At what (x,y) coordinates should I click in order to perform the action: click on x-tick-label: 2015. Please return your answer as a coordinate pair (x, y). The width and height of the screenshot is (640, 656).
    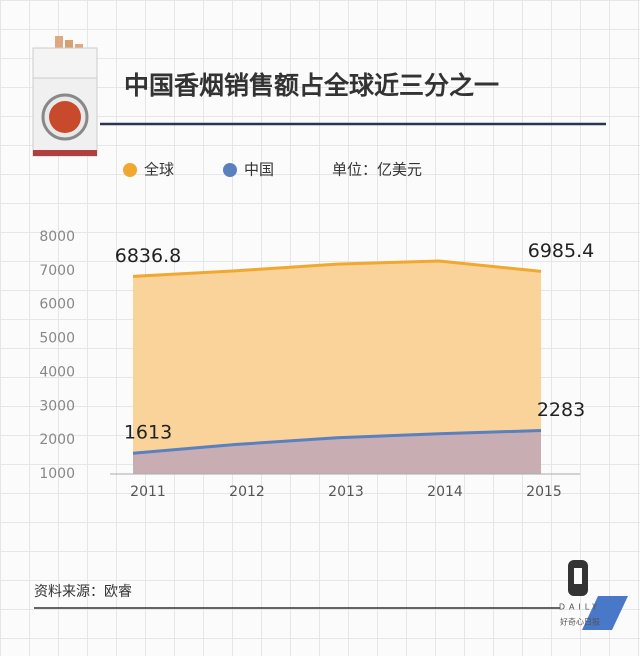
    Looking at the image, I should click on (544, 492).